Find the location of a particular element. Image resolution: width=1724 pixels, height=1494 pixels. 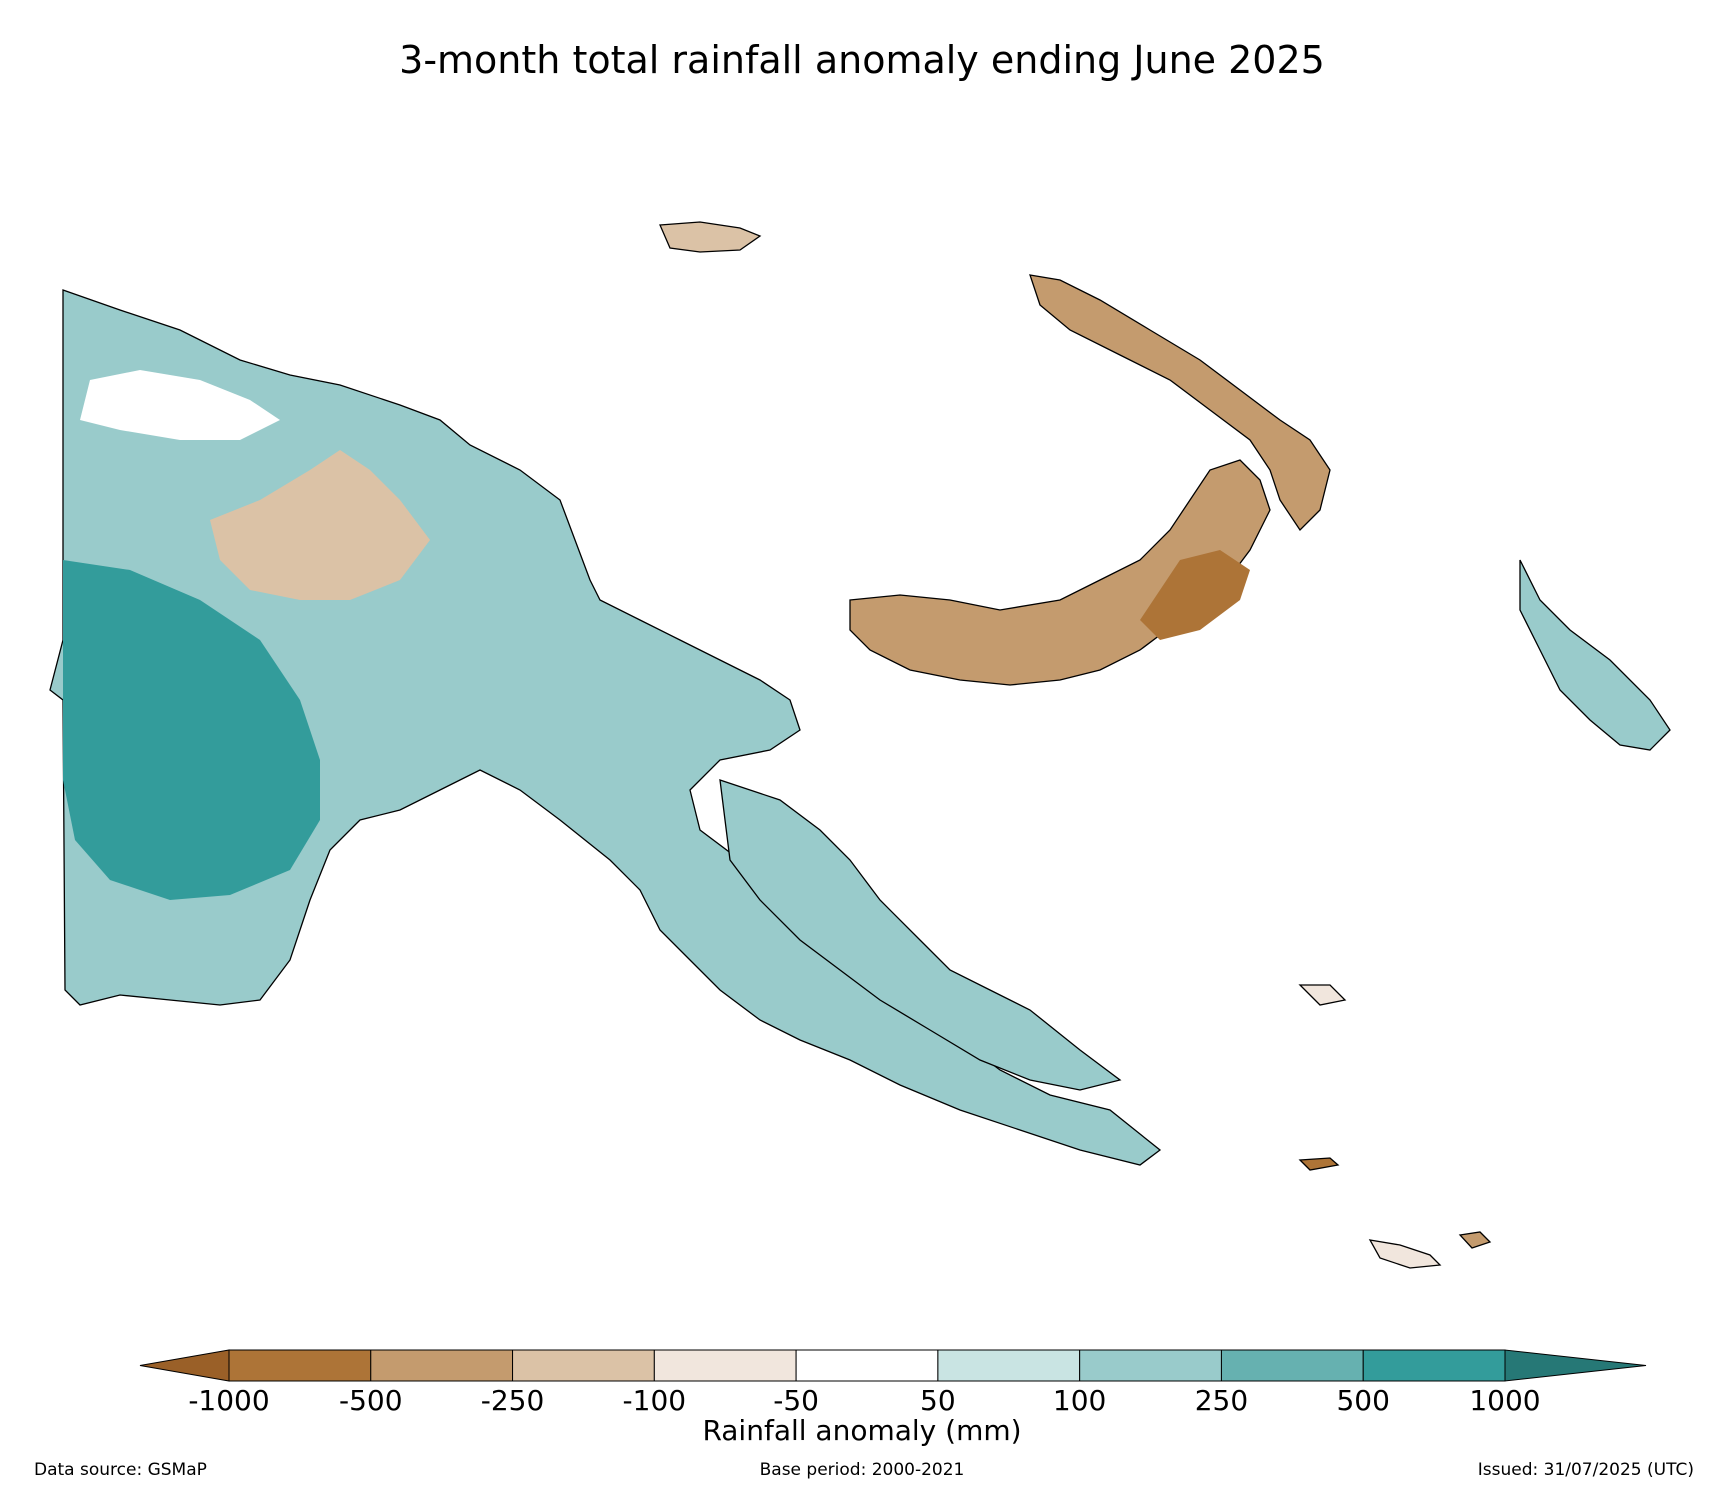

new-britain-east-strong-dry is located at coordinates (1195, 595).